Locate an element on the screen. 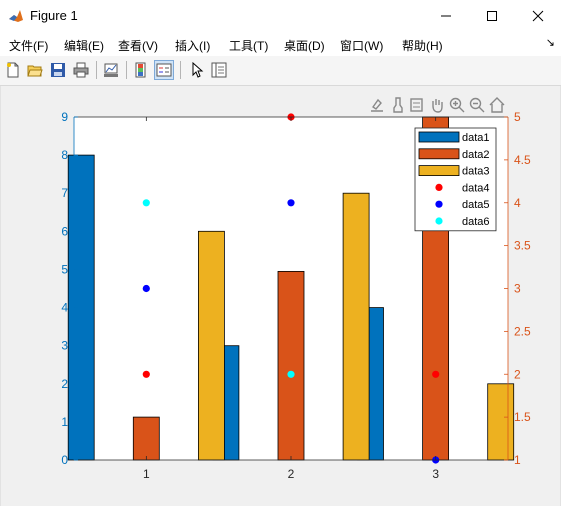  property-inspector-icon is located at coordinates (219, 70).